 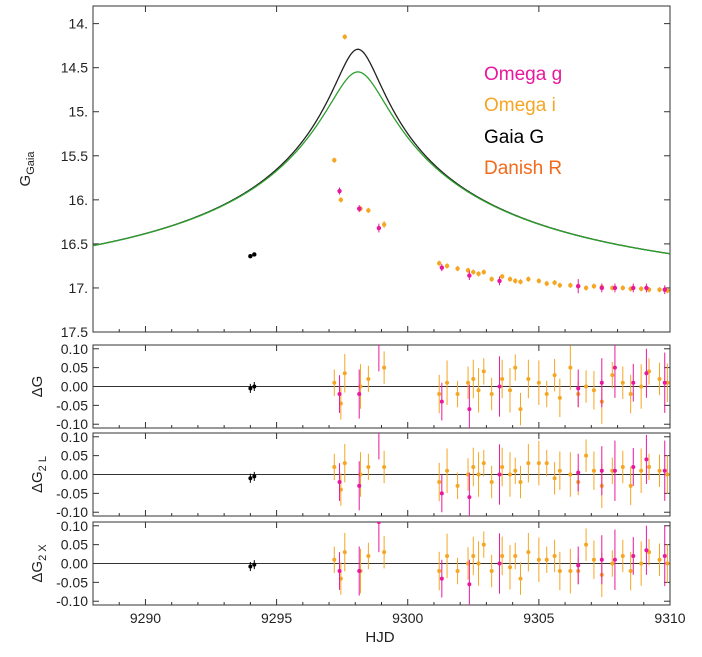 What do you see at coordinates (72, 493) in the screenshot?
I see `y-tick-label: -0.05` at bounding box center [72, 493].